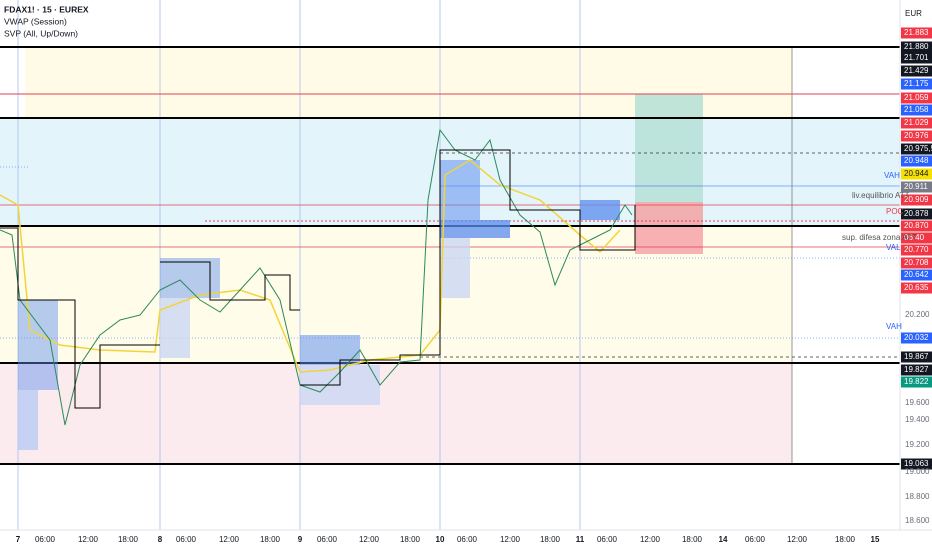 This screenshot has height=550, width=932. Describe the element at coordinates (893, 247) in the screenshot. I see `annotation: VAL` at that location.